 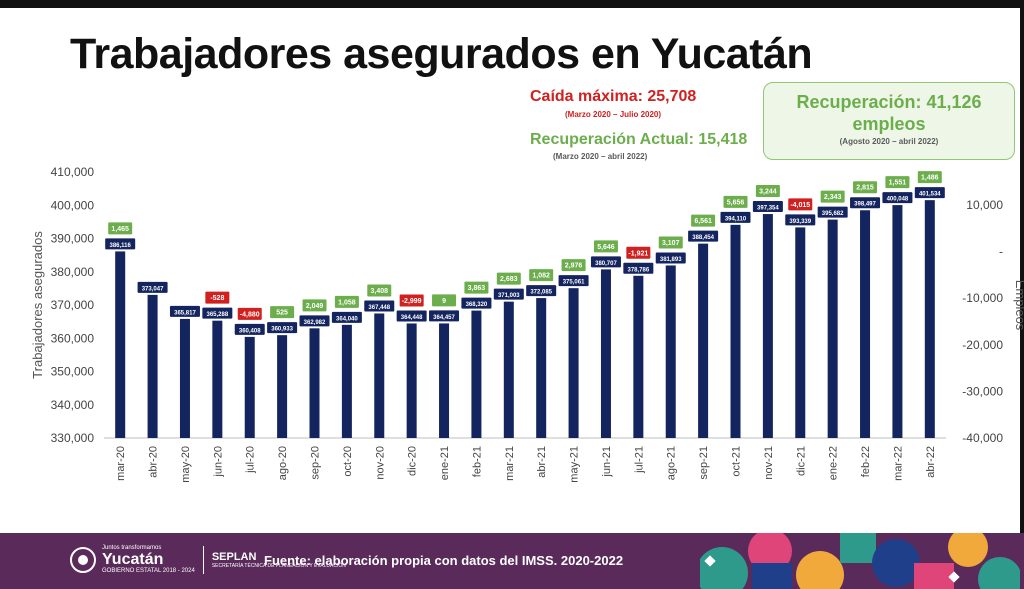 I want to click on decorative-pattern, so click(x=860, y=561).